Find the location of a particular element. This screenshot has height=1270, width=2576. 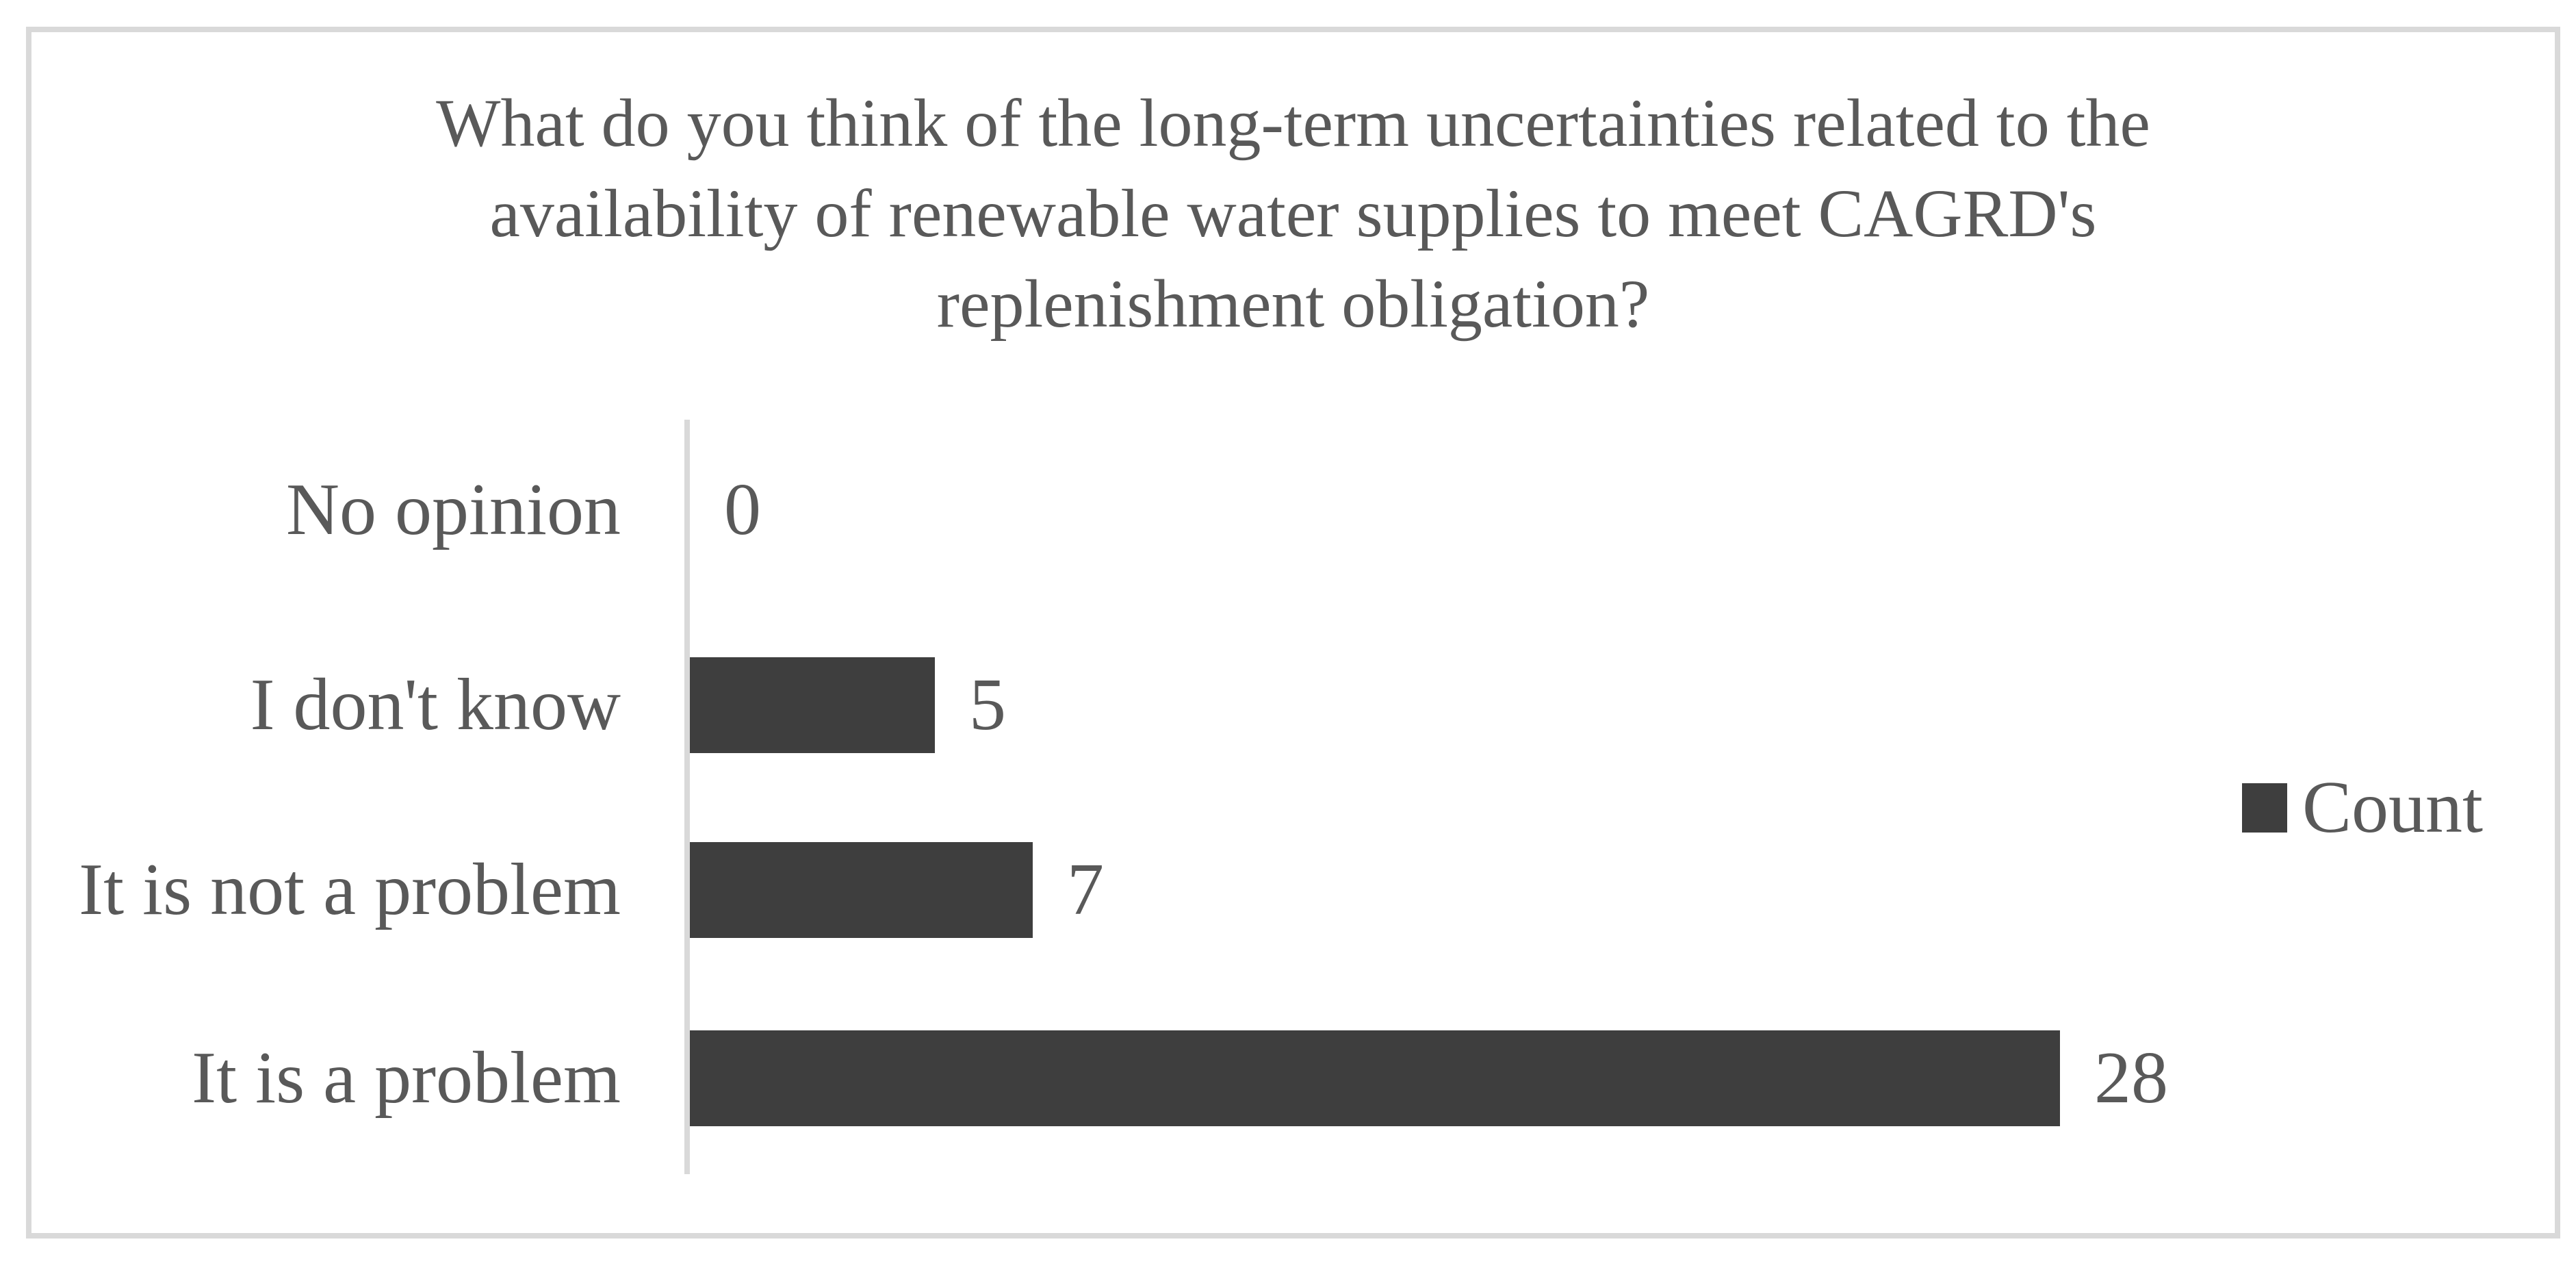

bar-i-dont-know is located at coordinates (812, 705).